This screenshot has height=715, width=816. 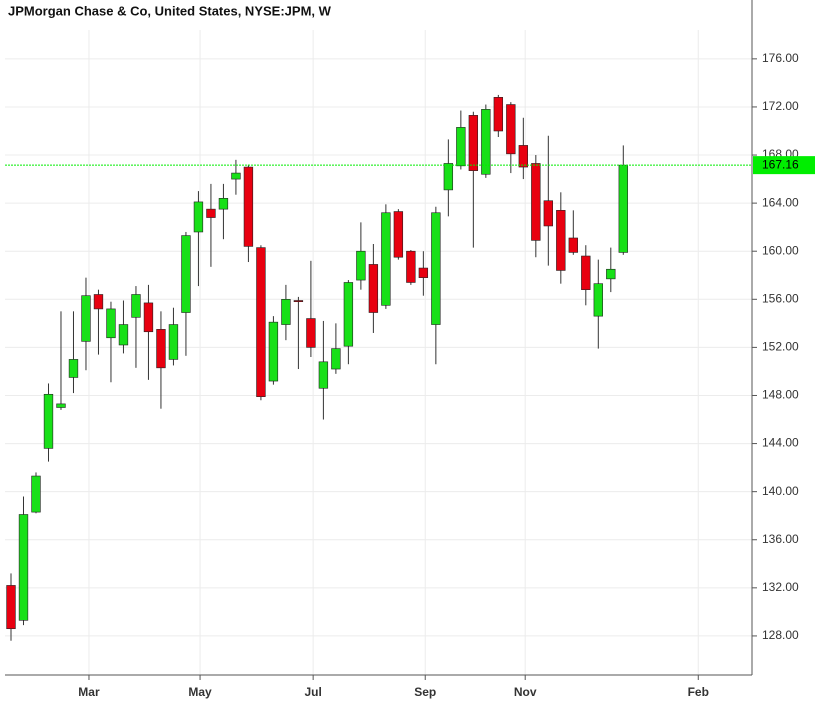 What do you see at coordinates (780, 443) in the screenshot?
I see `y-tick-label: 144.00` at bounding box center [780, 443].